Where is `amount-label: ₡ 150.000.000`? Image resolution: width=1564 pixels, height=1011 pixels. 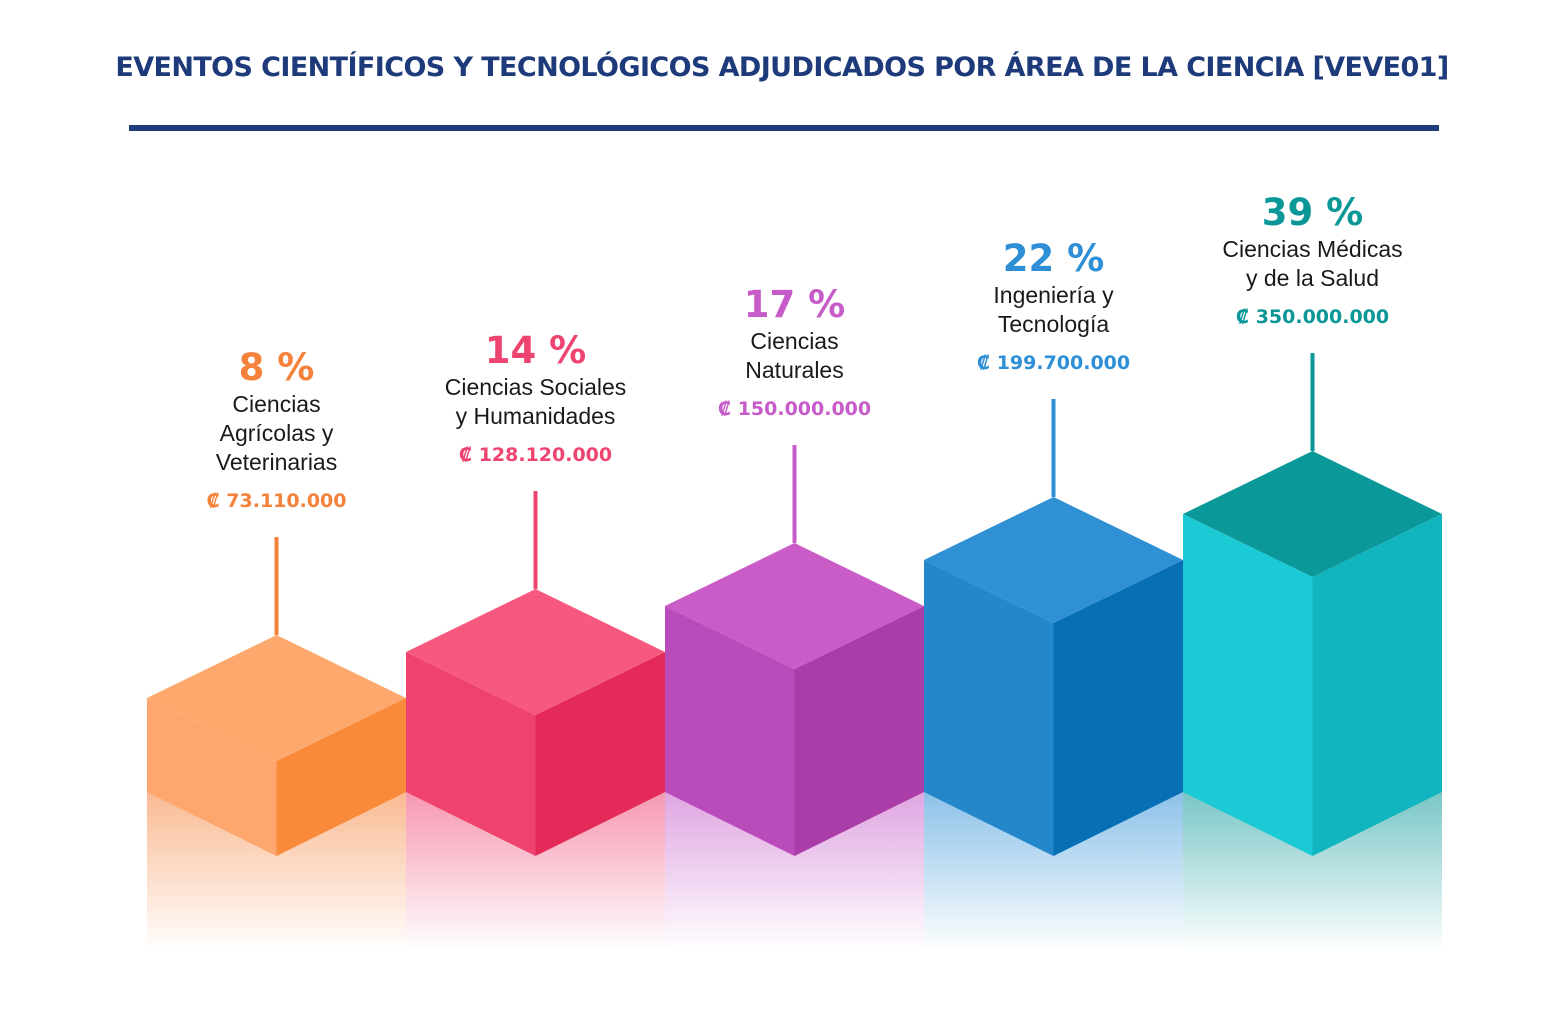
amount-label: ₡ 150.000.000 is located at coordinates (794, 409).